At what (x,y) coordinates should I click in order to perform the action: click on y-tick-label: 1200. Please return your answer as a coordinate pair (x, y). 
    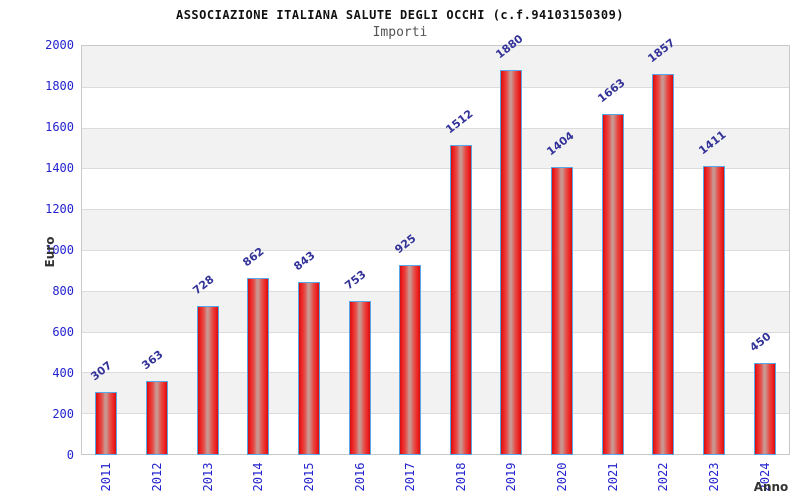
    Looking at the image, I should click on (59, 209).